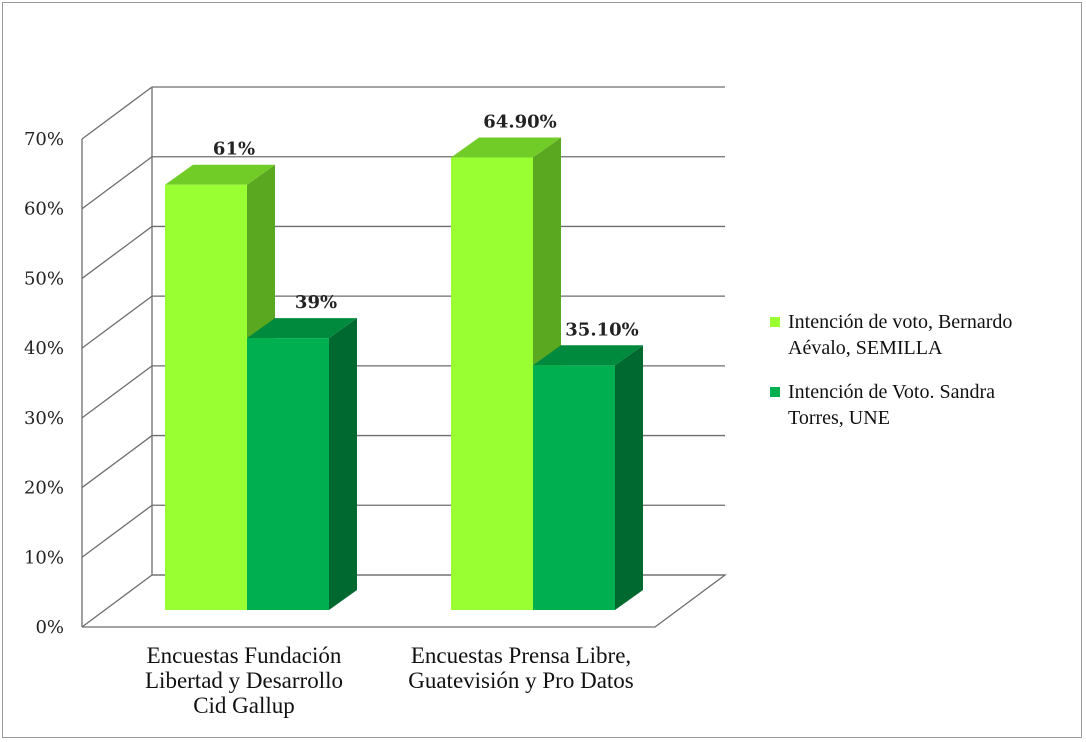 This screenshot has width=1086, height=742. What do you see at coordinates (839, 418) in the screenshot?
I see `legend-label: Torres, UNE` at bounding box center [839, 418].